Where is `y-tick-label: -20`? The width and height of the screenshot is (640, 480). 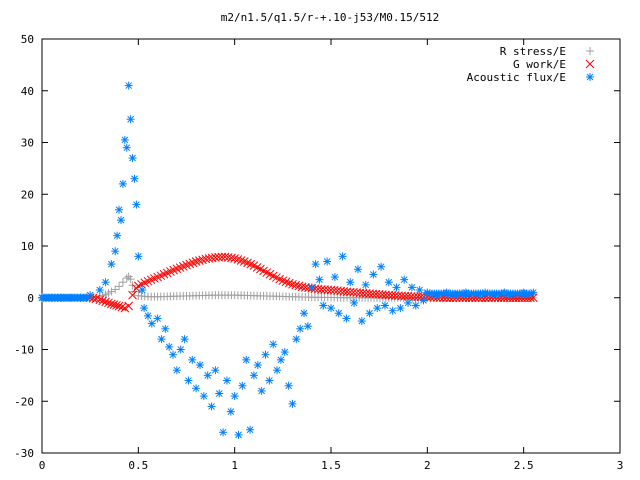
y-tick-label: -20 is located at coordinates (24, 401).